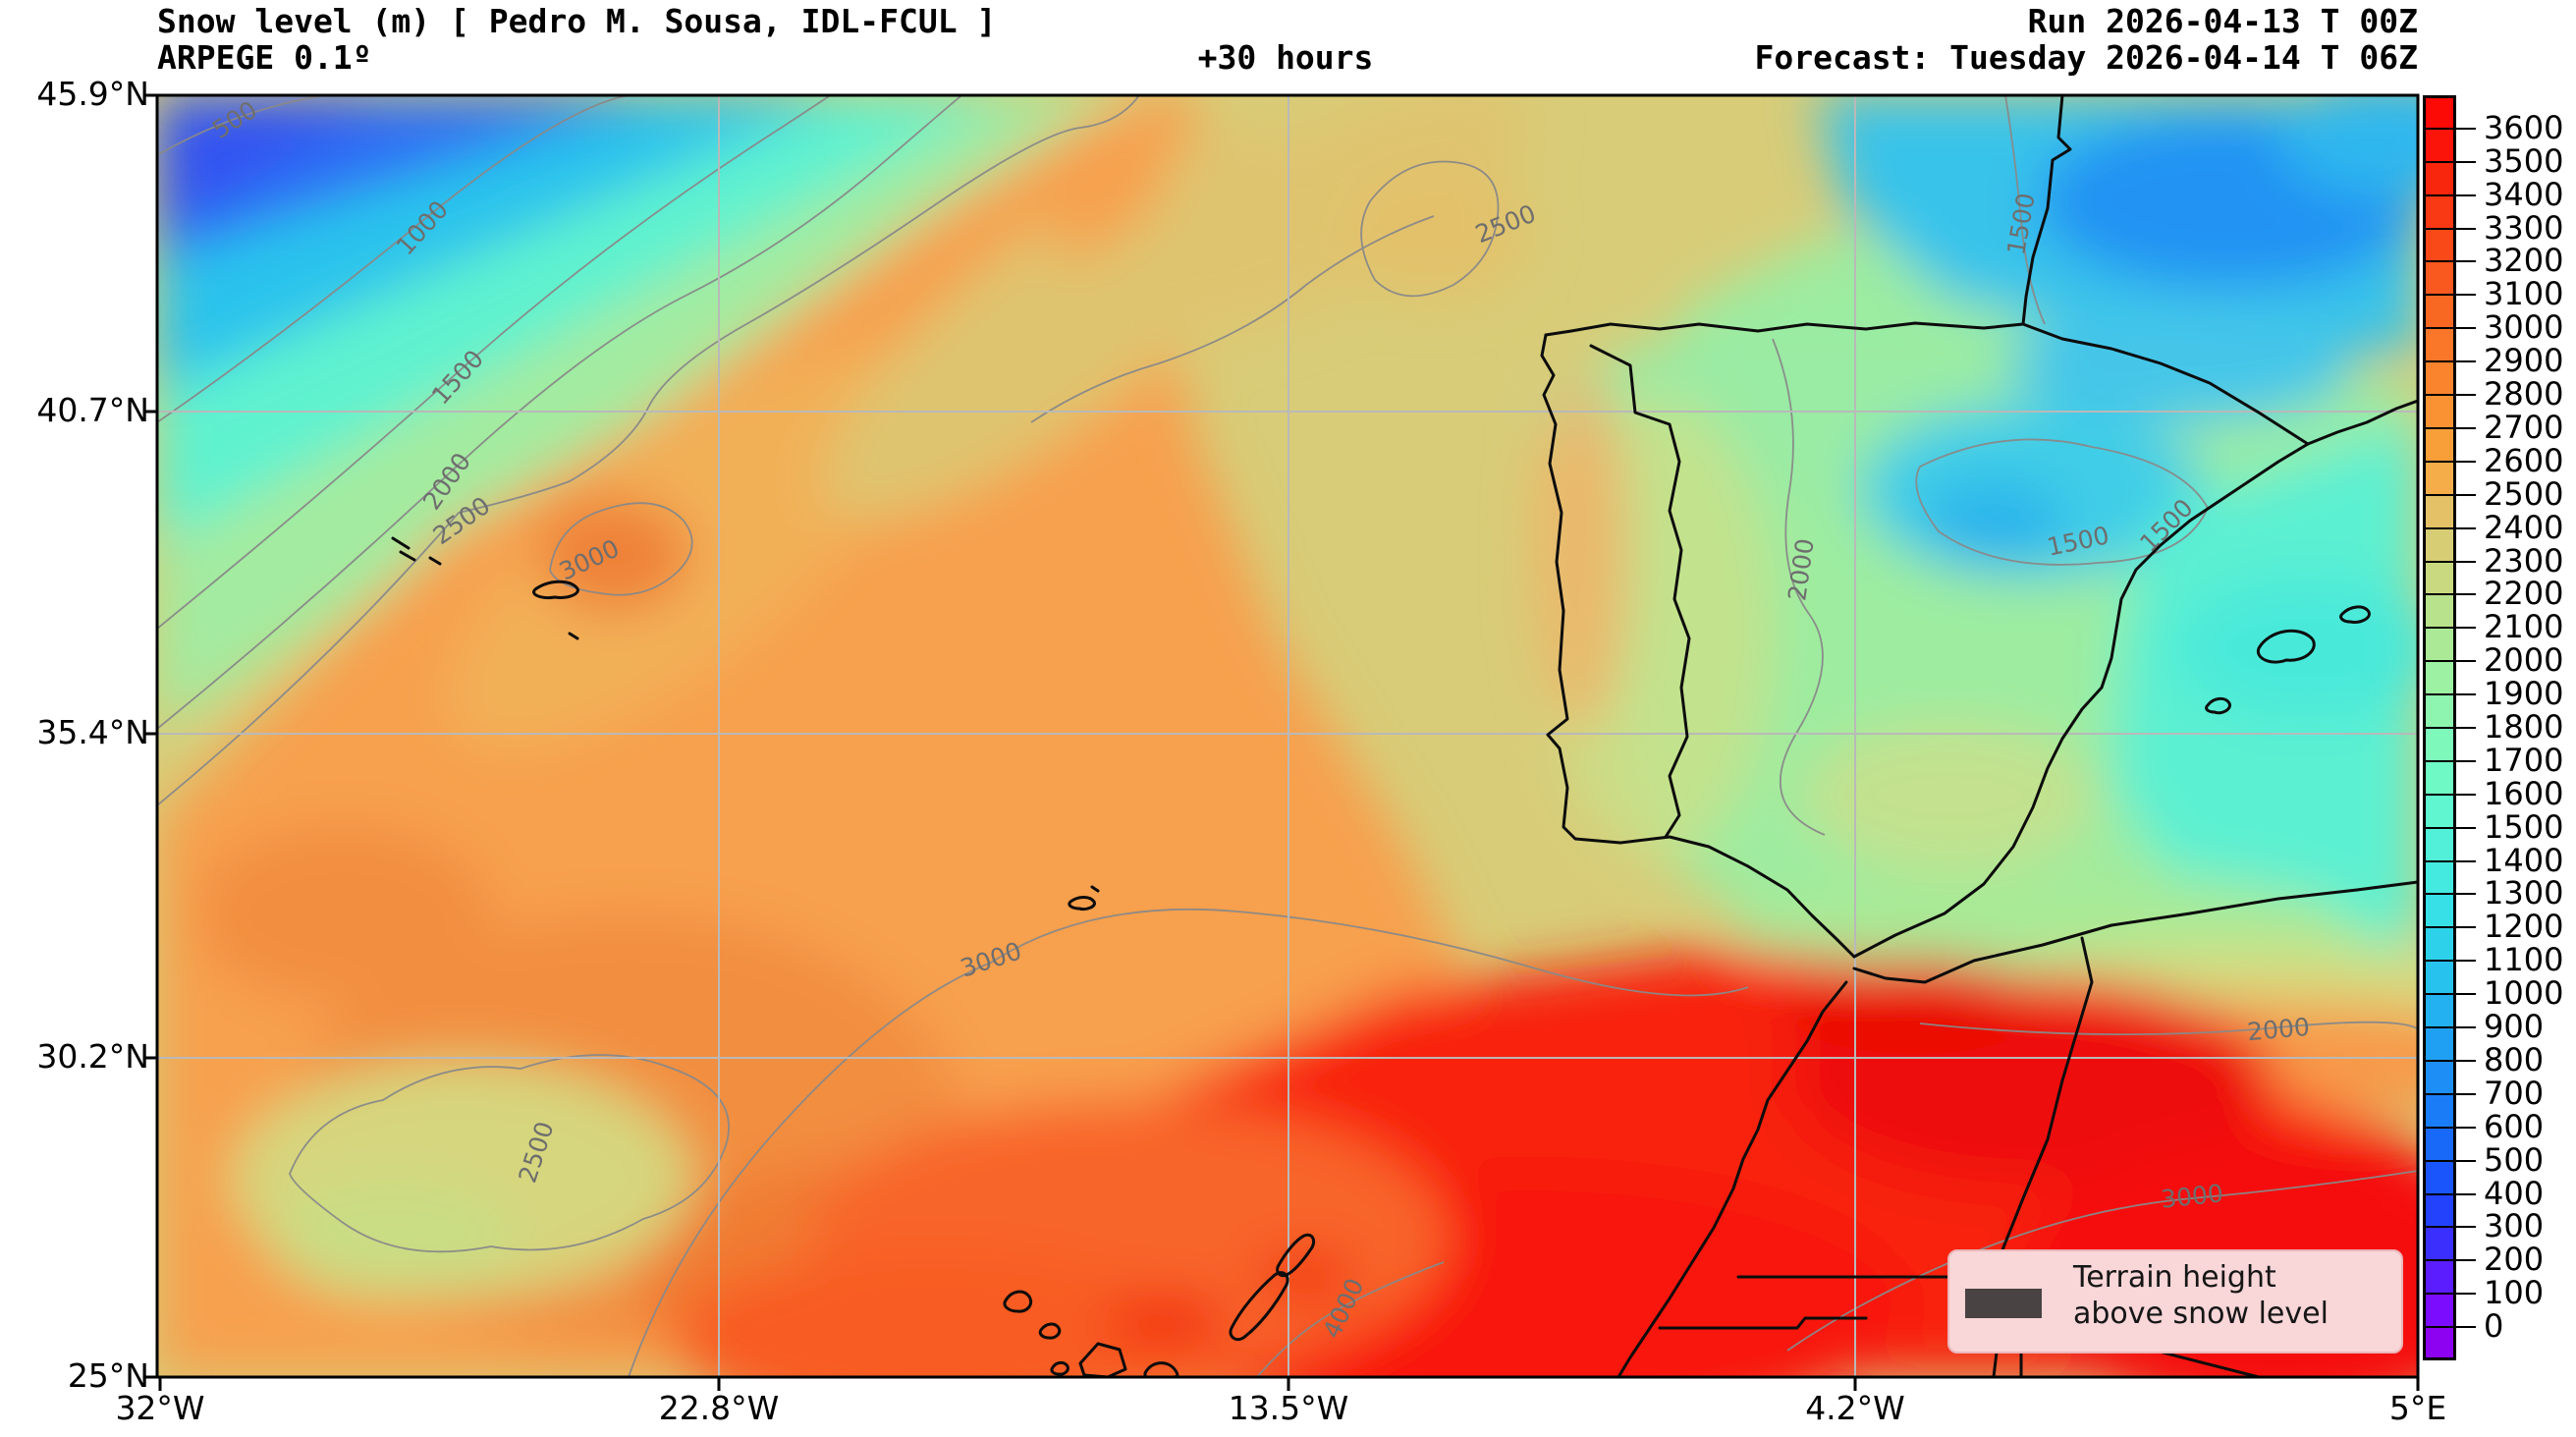  Describe the element at coordinates (1288, 1408) in the screenshot. I see `x-tick-label: 13.5°W` at that location.